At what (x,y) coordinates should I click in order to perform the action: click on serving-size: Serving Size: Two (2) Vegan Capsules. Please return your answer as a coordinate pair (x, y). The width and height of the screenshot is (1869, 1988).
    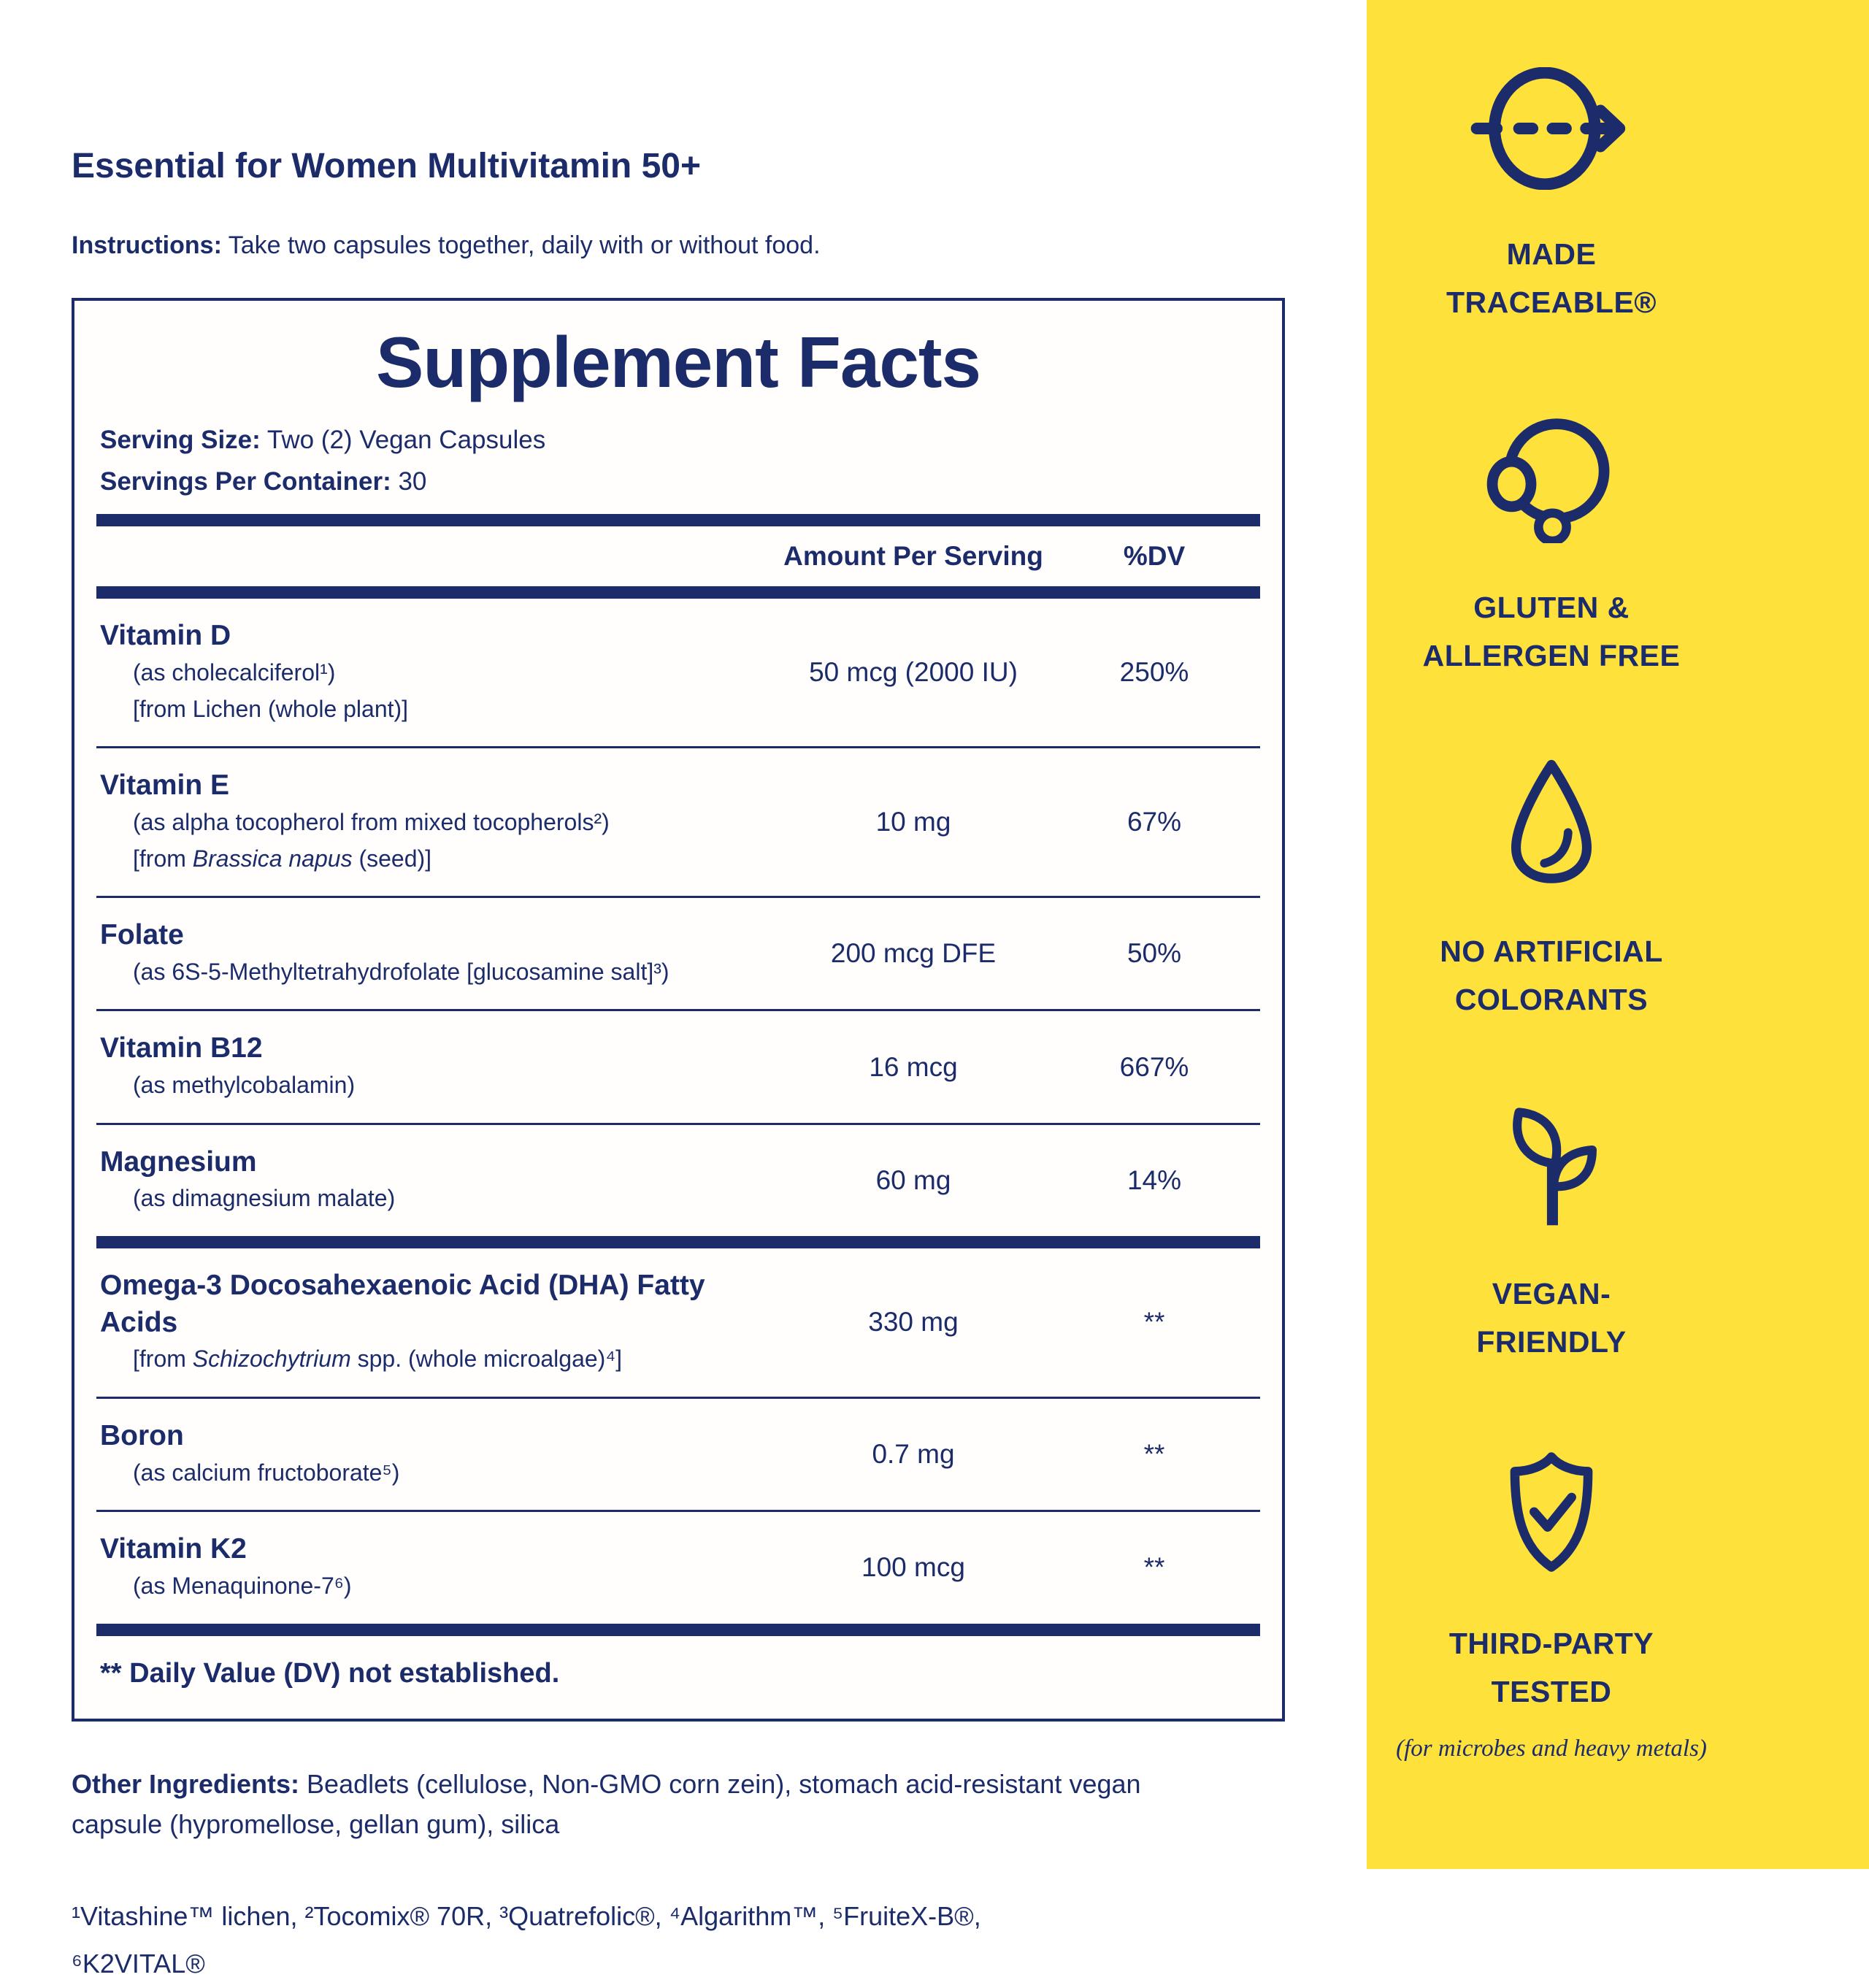
    Looking at the image, I should click on (678, 441).